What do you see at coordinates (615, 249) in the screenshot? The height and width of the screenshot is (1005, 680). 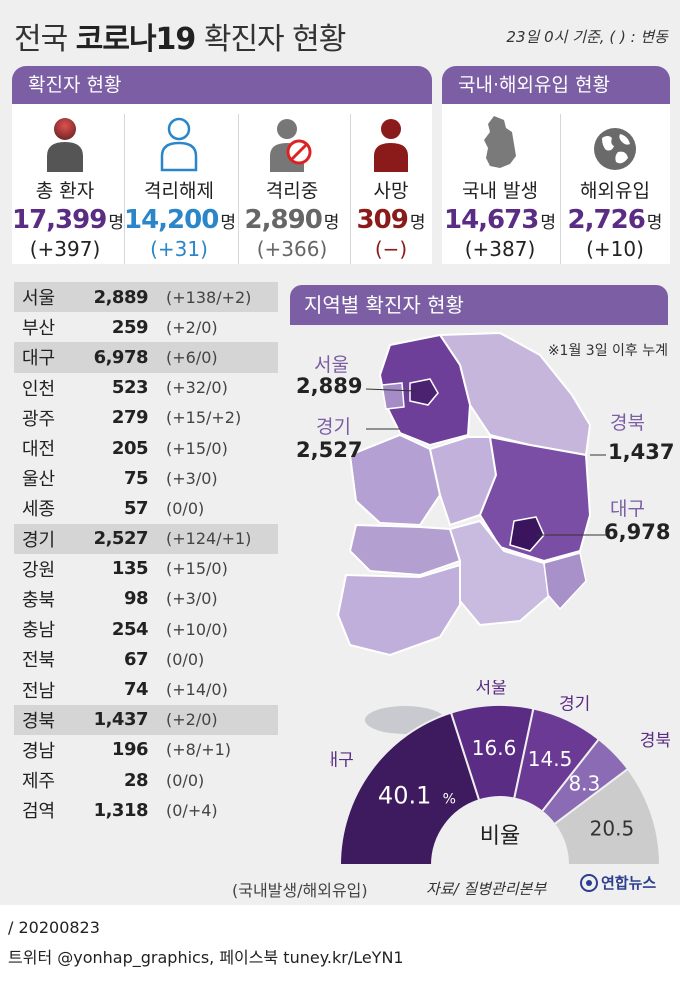 I see `stat-imported-change: (+10)` at bounding box center [615, 249].